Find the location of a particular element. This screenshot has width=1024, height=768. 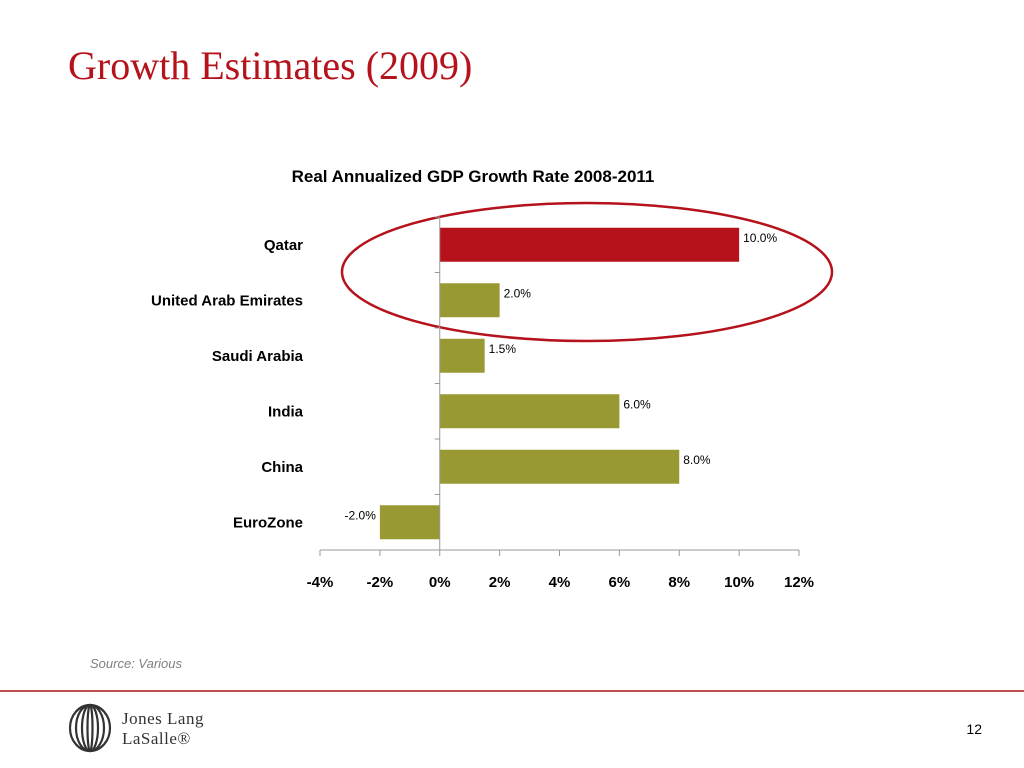

x-tick-label: 12% is located at coordinates (799, 582).